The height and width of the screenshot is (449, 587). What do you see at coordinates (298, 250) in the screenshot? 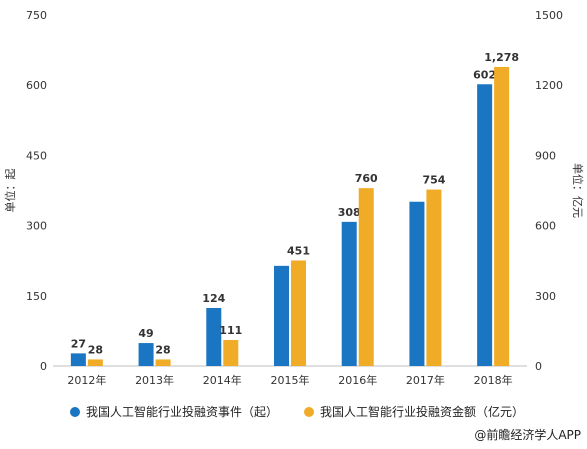
I see `data-label-amount-3: 451` at bounding box center [298, 250].